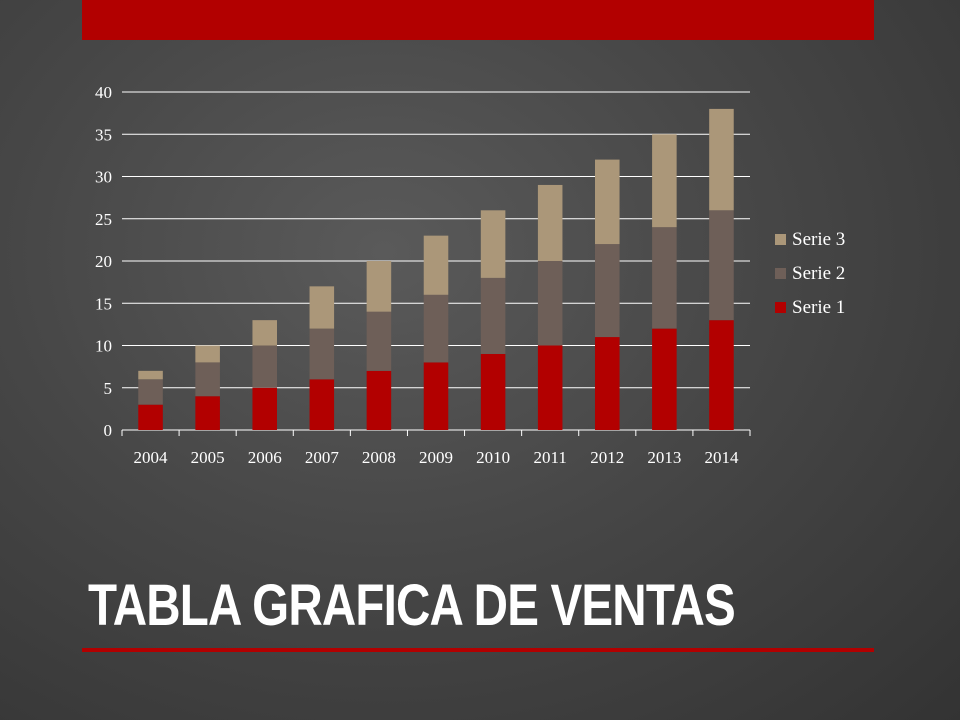 The image size is (960, 720). Describe the element at coordinates (208, 457) in the screenshot. I see `x-tick-label: 2005` at that location.